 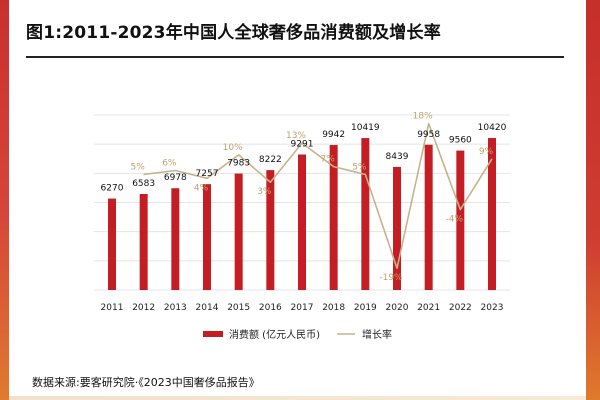 I want to click on growth-label-2012: 5%, so click(x=138, y=167).